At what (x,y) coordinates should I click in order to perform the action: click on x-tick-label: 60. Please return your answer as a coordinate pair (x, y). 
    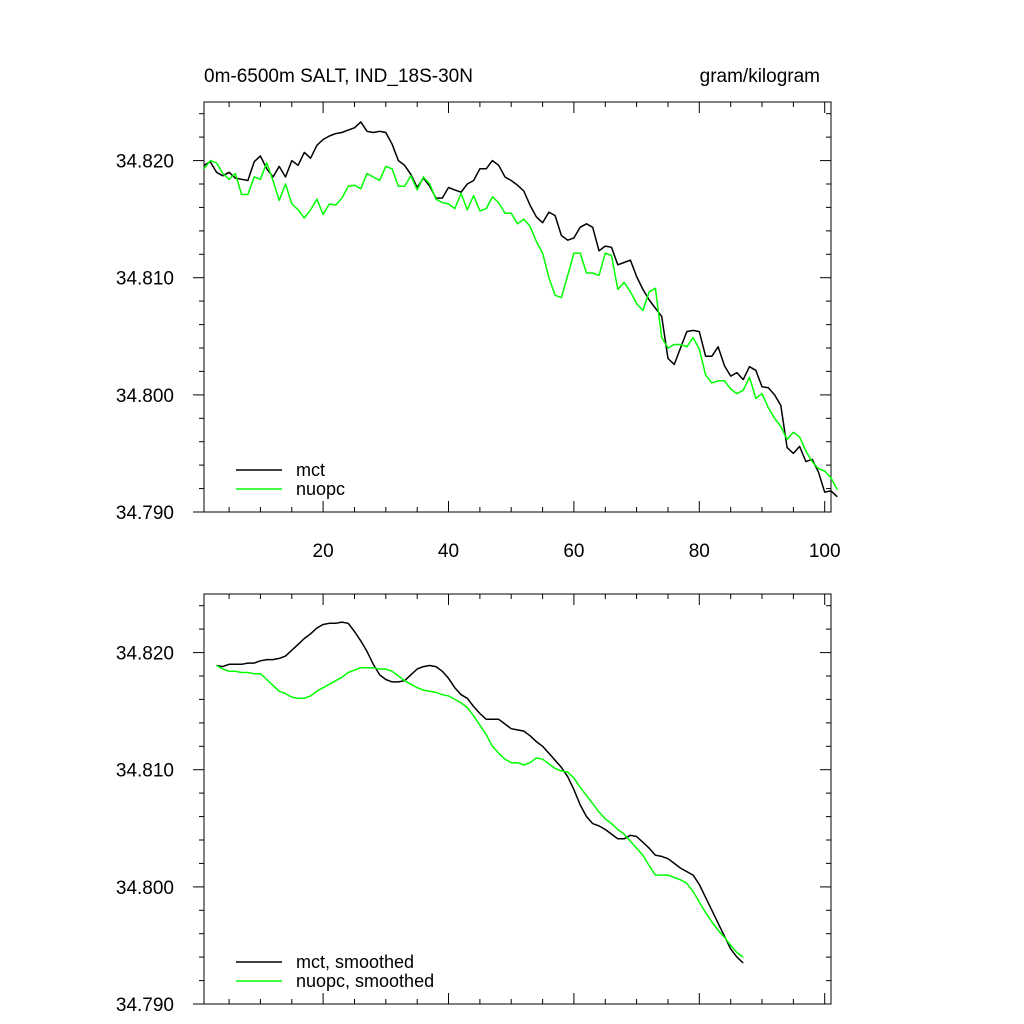
    Looking at the image, I should click on (573, 551).